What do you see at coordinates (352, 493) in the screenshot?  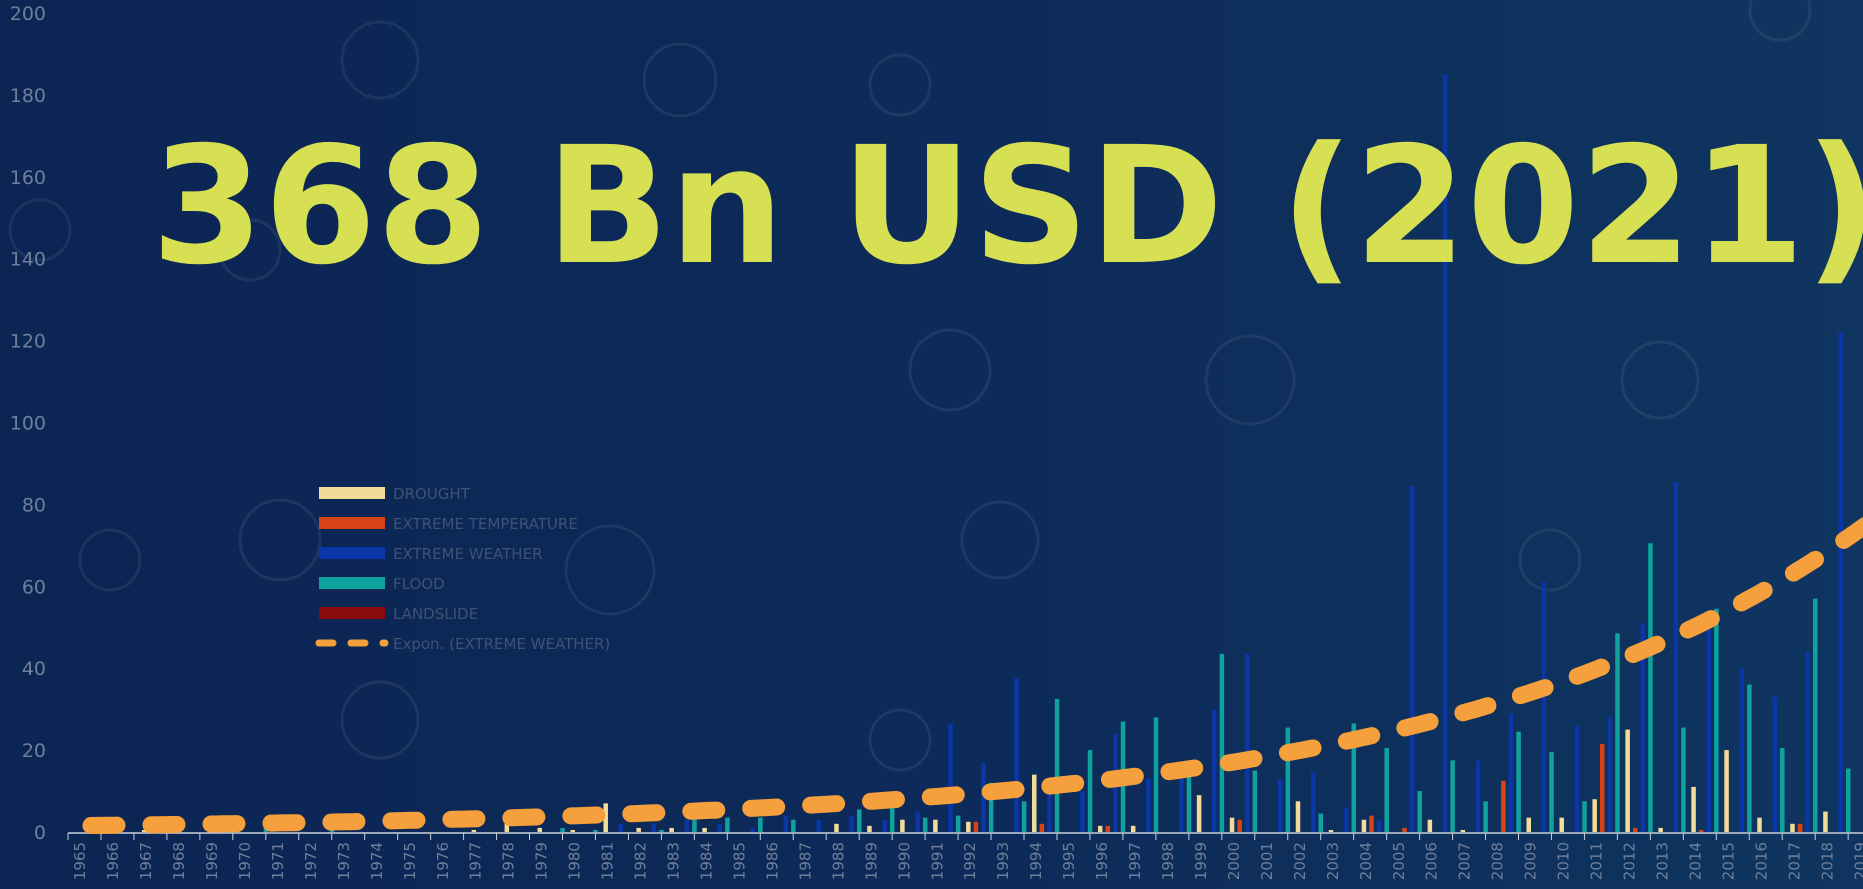 I see `legend-swatch-drought` at bounding box center [352, 493].